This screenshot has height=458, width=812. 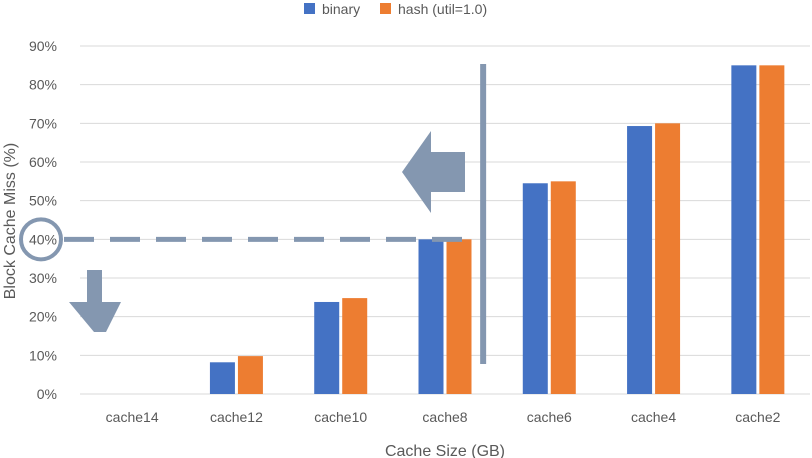 I want to click on threshold-circle, so click(x=41, y=239).